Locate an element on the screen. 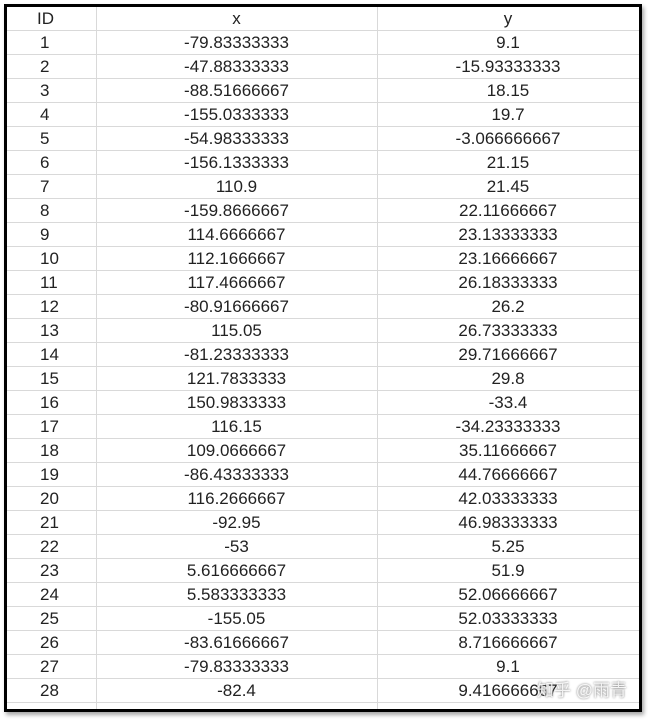 Image resolution: width=648 pixels, height=720 pixels. cell-x: 5.583333333 is located at coordinates (237, 594).